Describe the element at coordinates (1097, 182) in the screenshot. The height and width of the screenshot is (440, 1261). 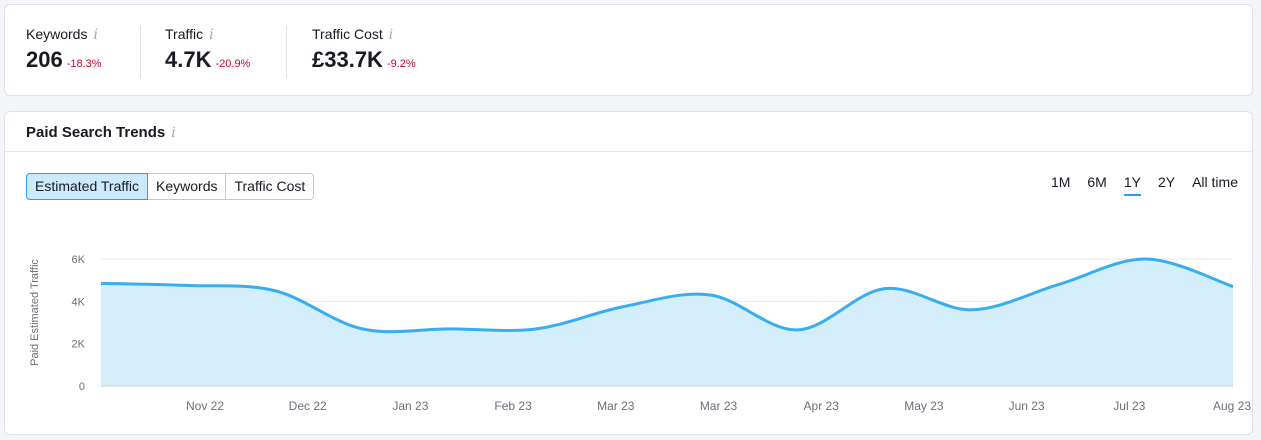
I see `range-6m: 6M` at that location.